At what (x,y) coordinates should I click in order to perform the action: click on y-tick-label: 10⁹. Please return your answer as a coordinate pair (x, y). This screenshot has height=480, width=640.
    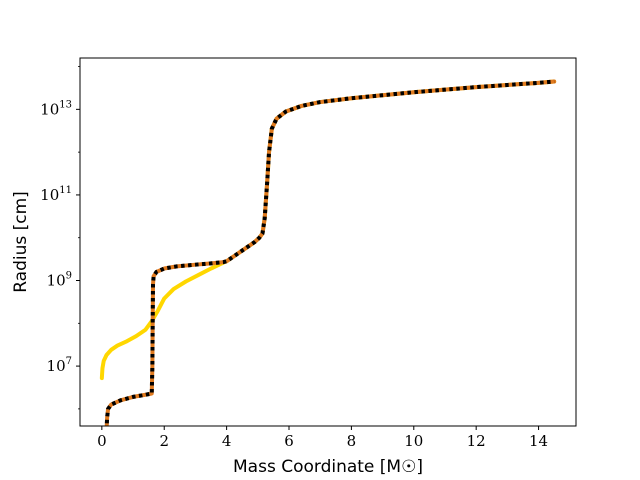
    Looking at the image, I should click on (59, 280).